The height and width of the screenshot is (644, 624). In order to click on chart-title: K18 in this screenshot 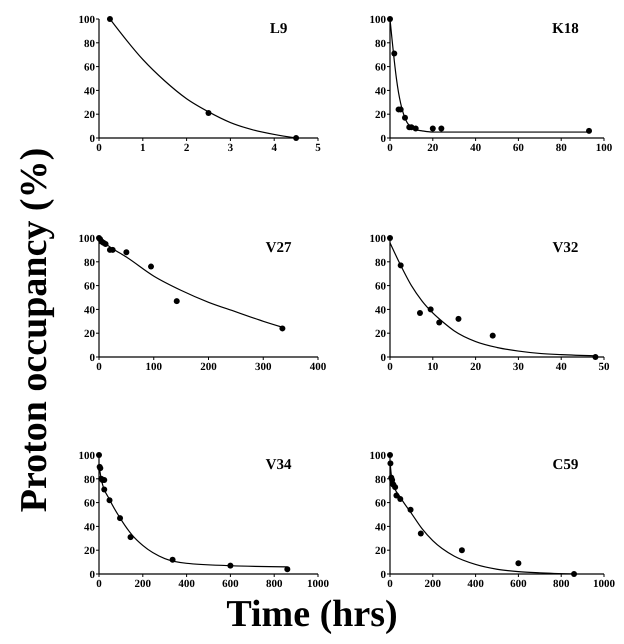, I will do `click(565, 29)`.